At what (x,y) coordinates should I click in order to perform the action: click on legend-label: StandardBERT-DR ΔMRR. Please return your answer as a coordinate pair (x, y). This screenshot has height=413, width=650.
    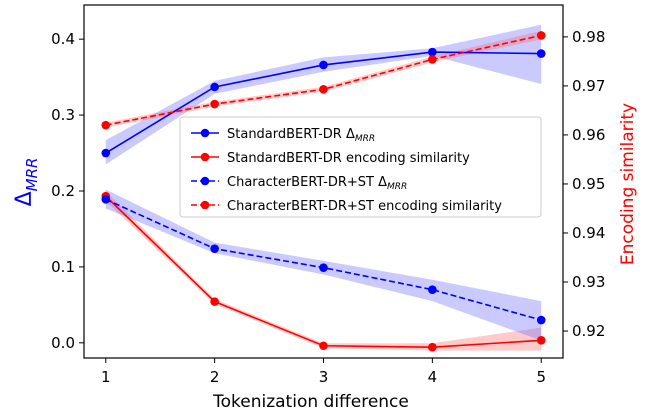
    Looking at the image, I should click on (301, 135).